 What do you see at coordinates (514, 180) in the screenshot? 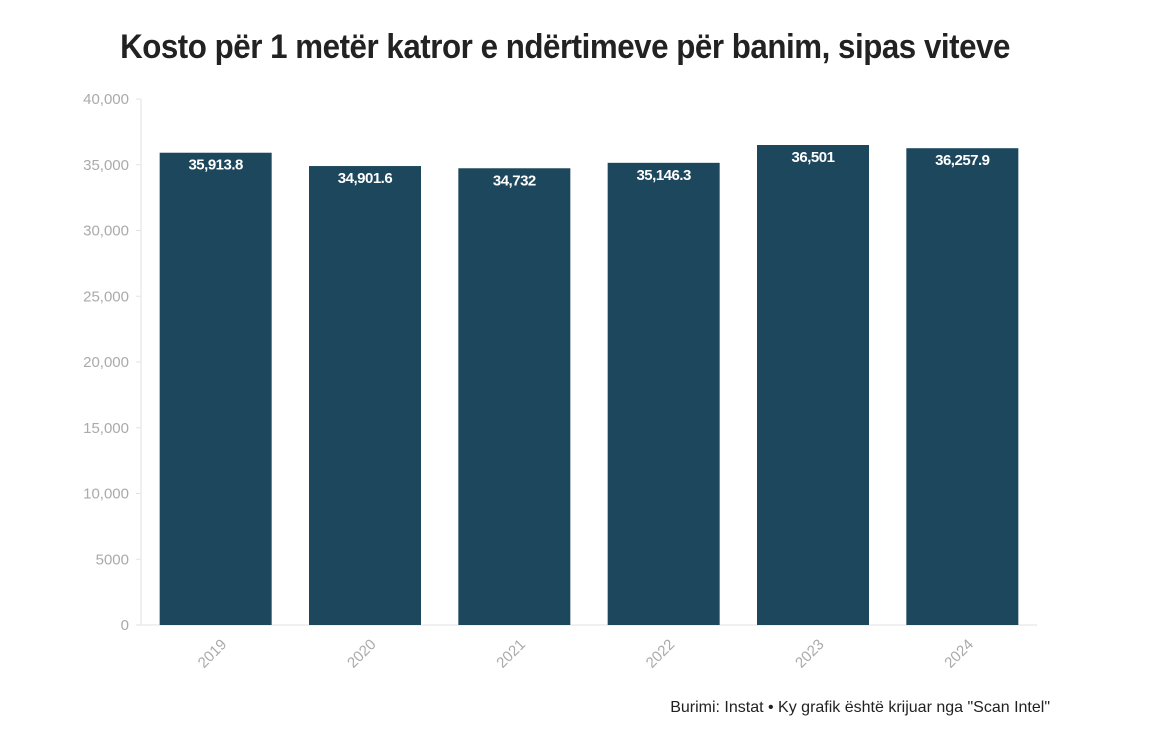
I see `bar-value-label: 34,732` at bounding box center [514, 180].